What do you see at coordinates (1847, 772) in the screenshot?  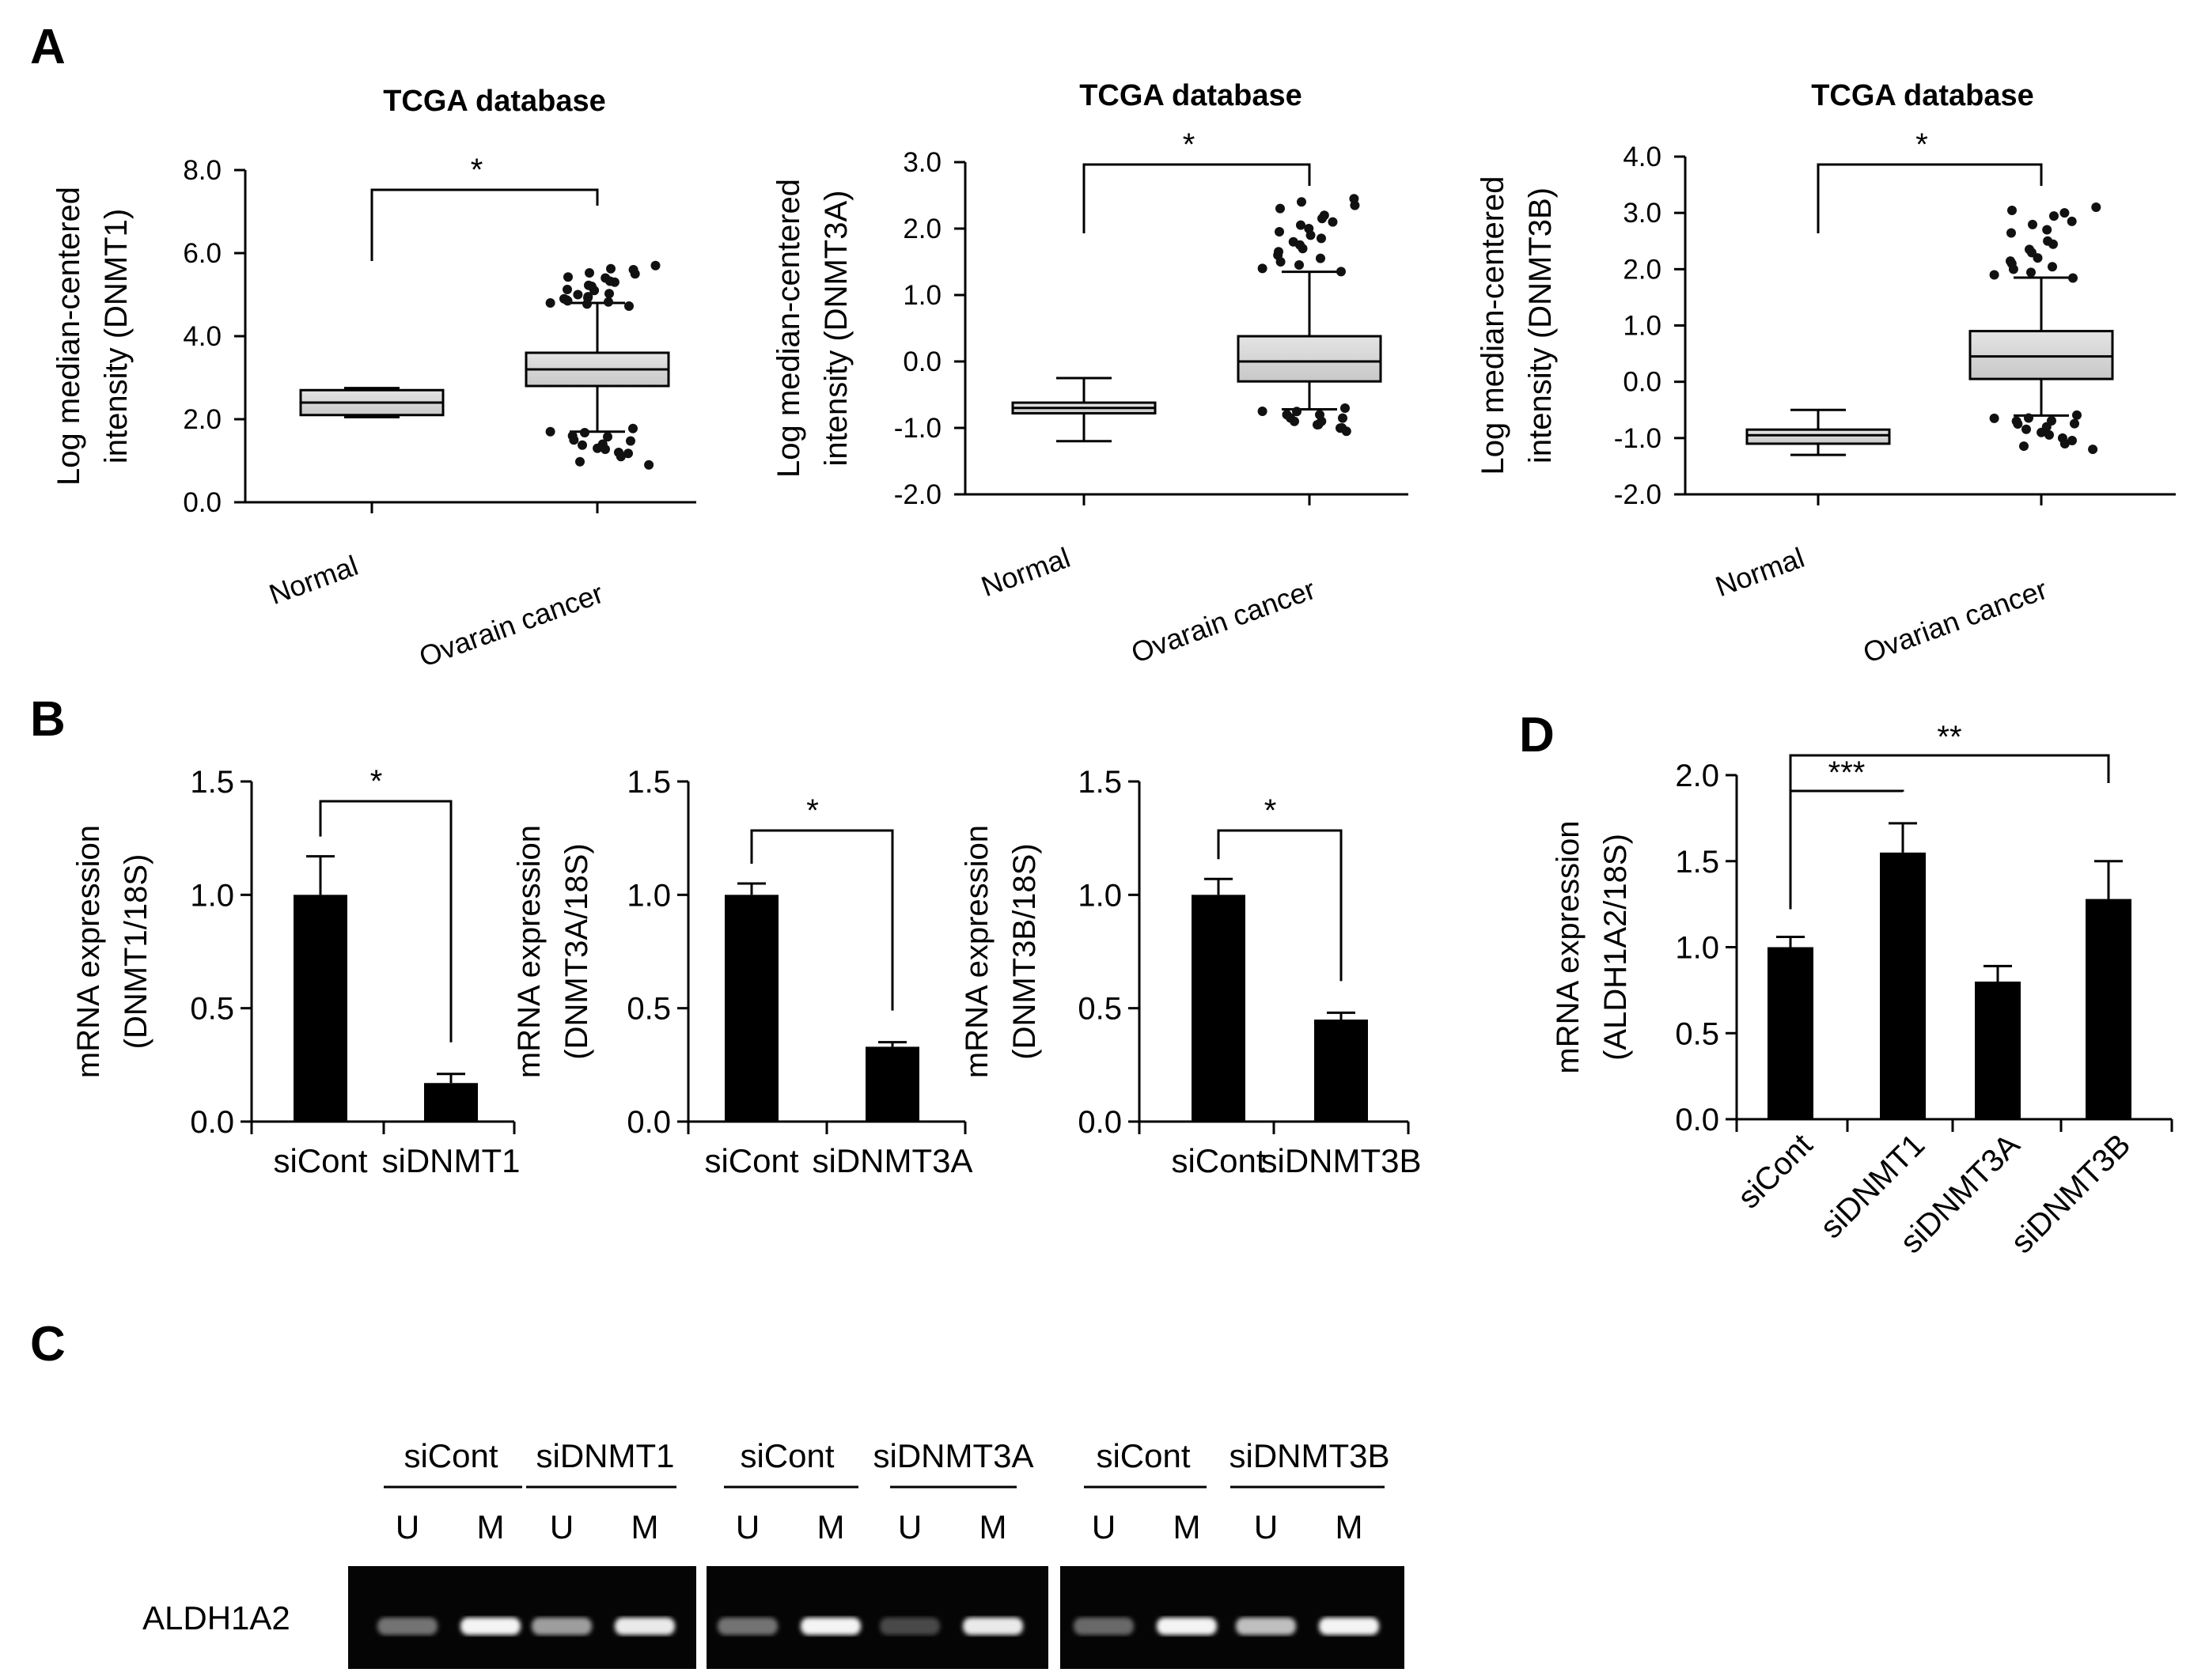 I see `significance-label: ***` at bounding box center [1847, 772].